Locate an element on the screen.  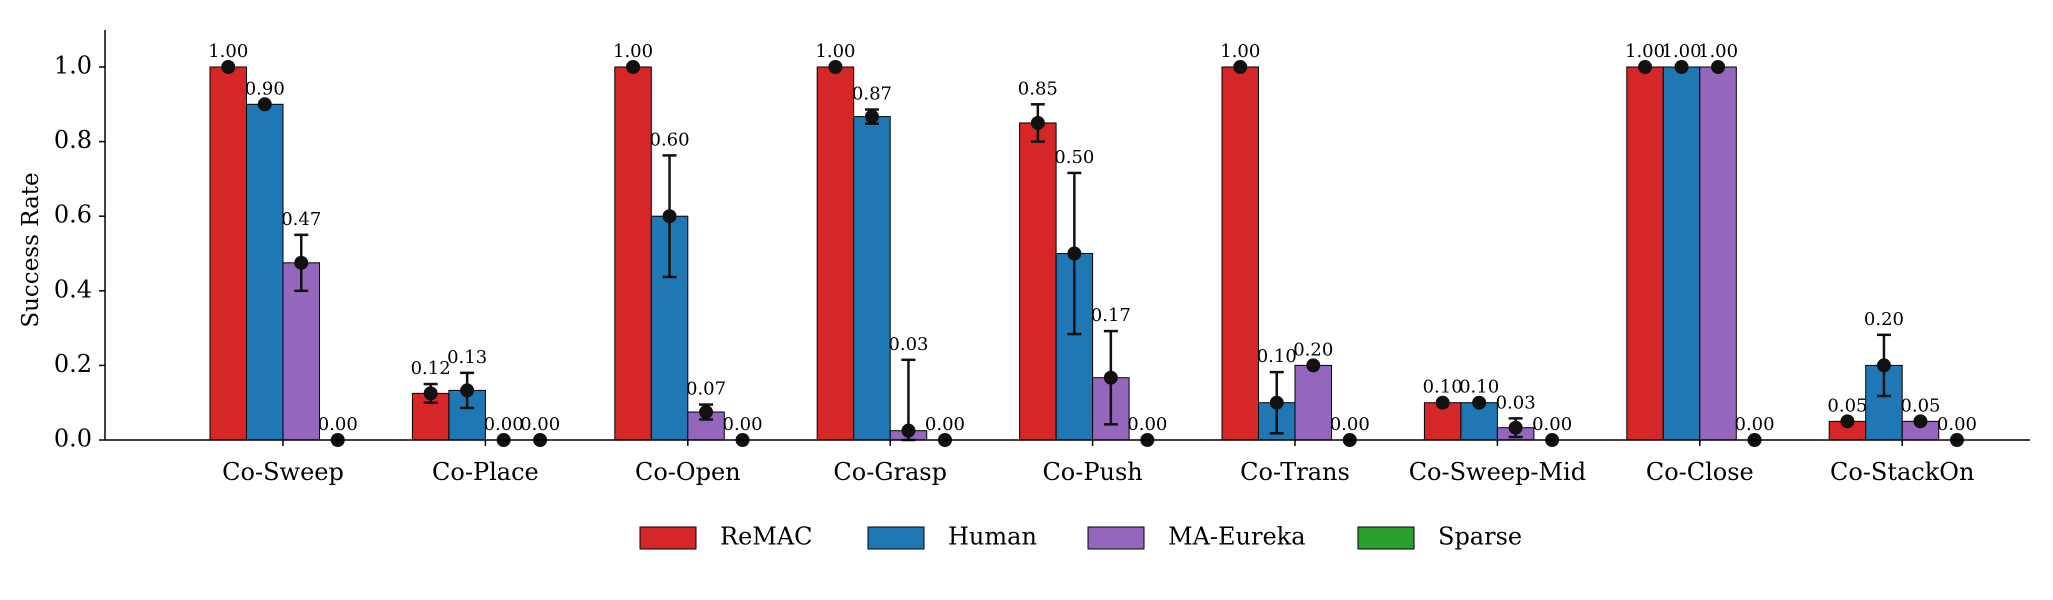
y-tick-label: 0.8 is located at coordinates (73, 140).